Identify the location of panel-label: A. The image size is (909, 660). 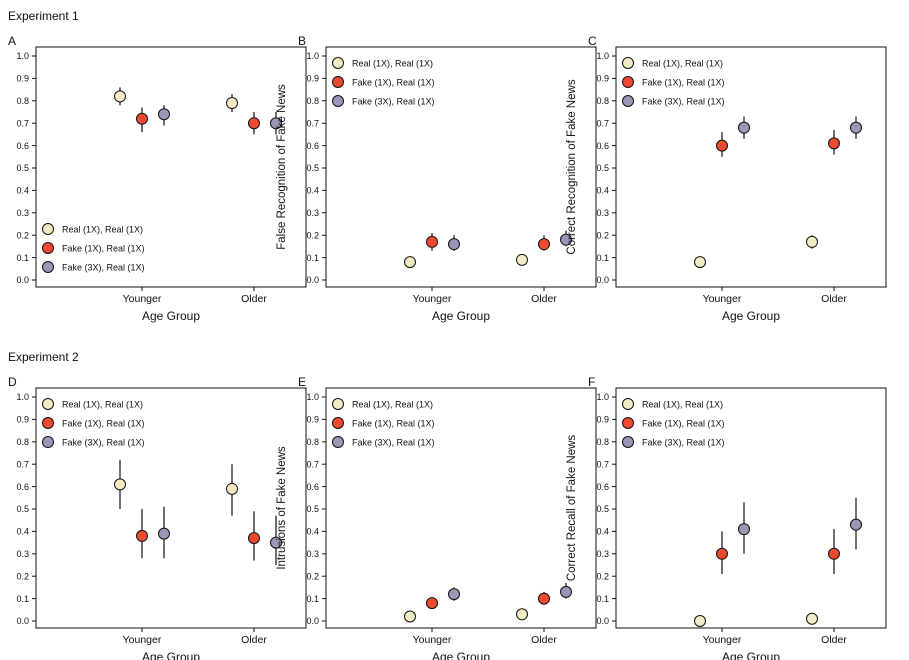
(12, 41).